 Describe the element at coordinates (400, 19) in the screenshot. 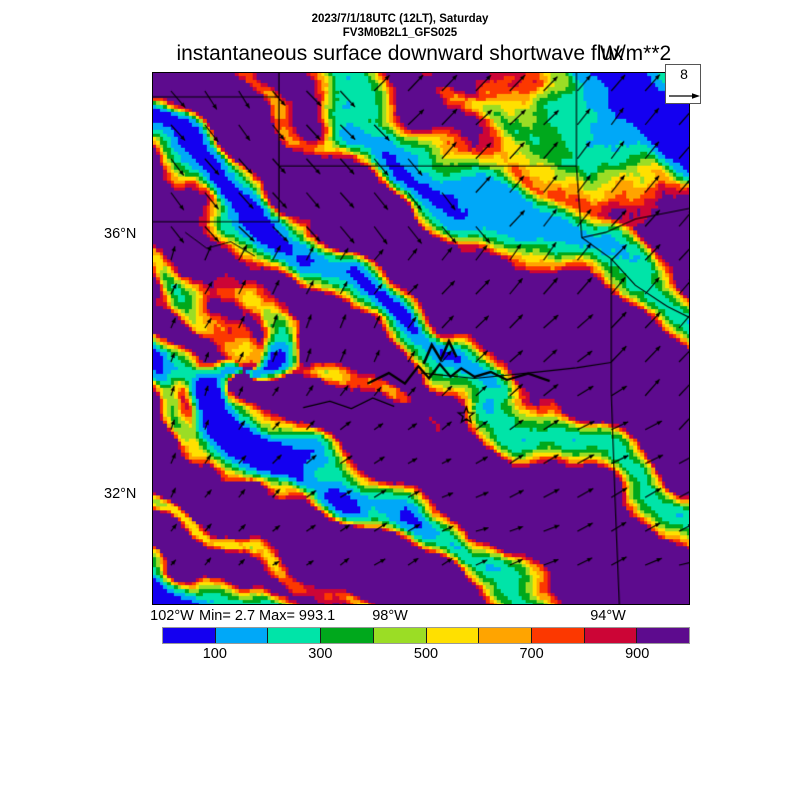

I see `header-date: 2023/7/1/18UTC (12LT), Saturday` at that location.